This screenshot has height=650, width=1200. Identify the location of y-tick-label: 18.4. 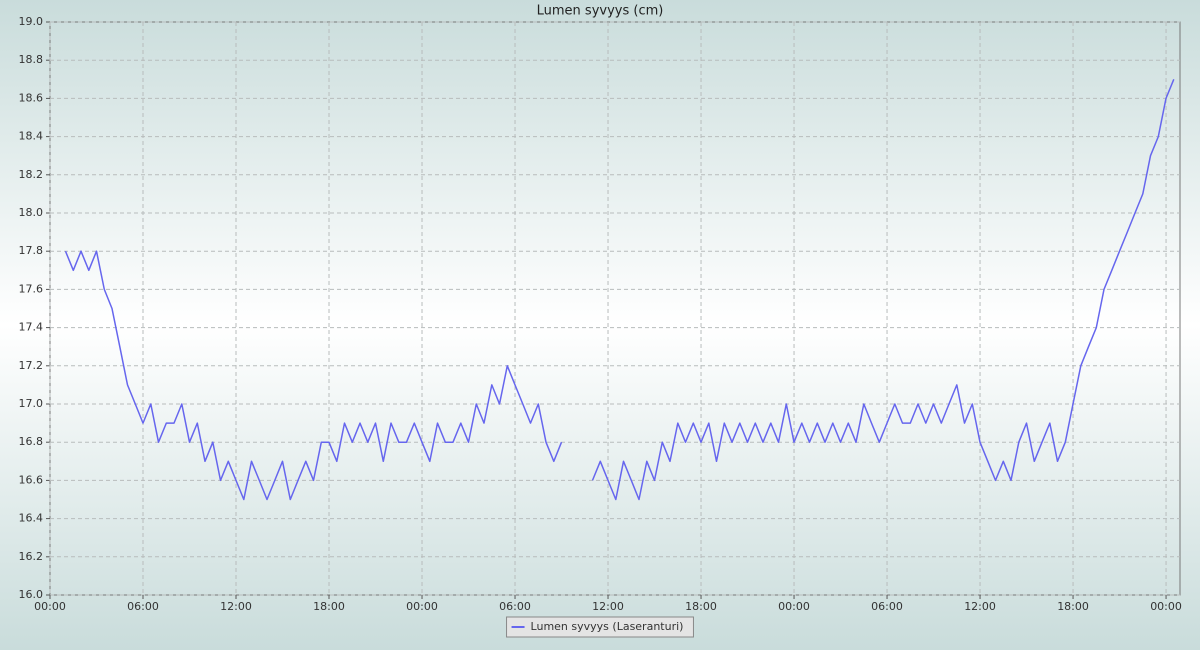
(31, 136).